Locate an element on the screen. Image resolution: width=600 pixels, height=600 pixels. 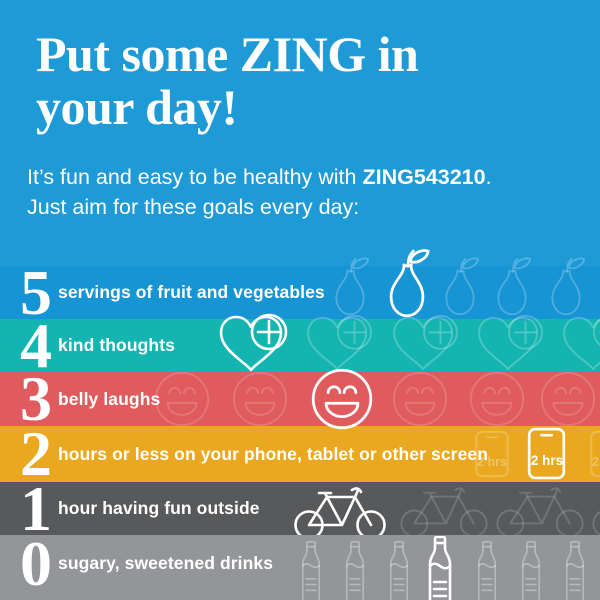
goal-row-fruit-veg: 5 servings of fruit and vegetables is located at coordinates (300, 286).